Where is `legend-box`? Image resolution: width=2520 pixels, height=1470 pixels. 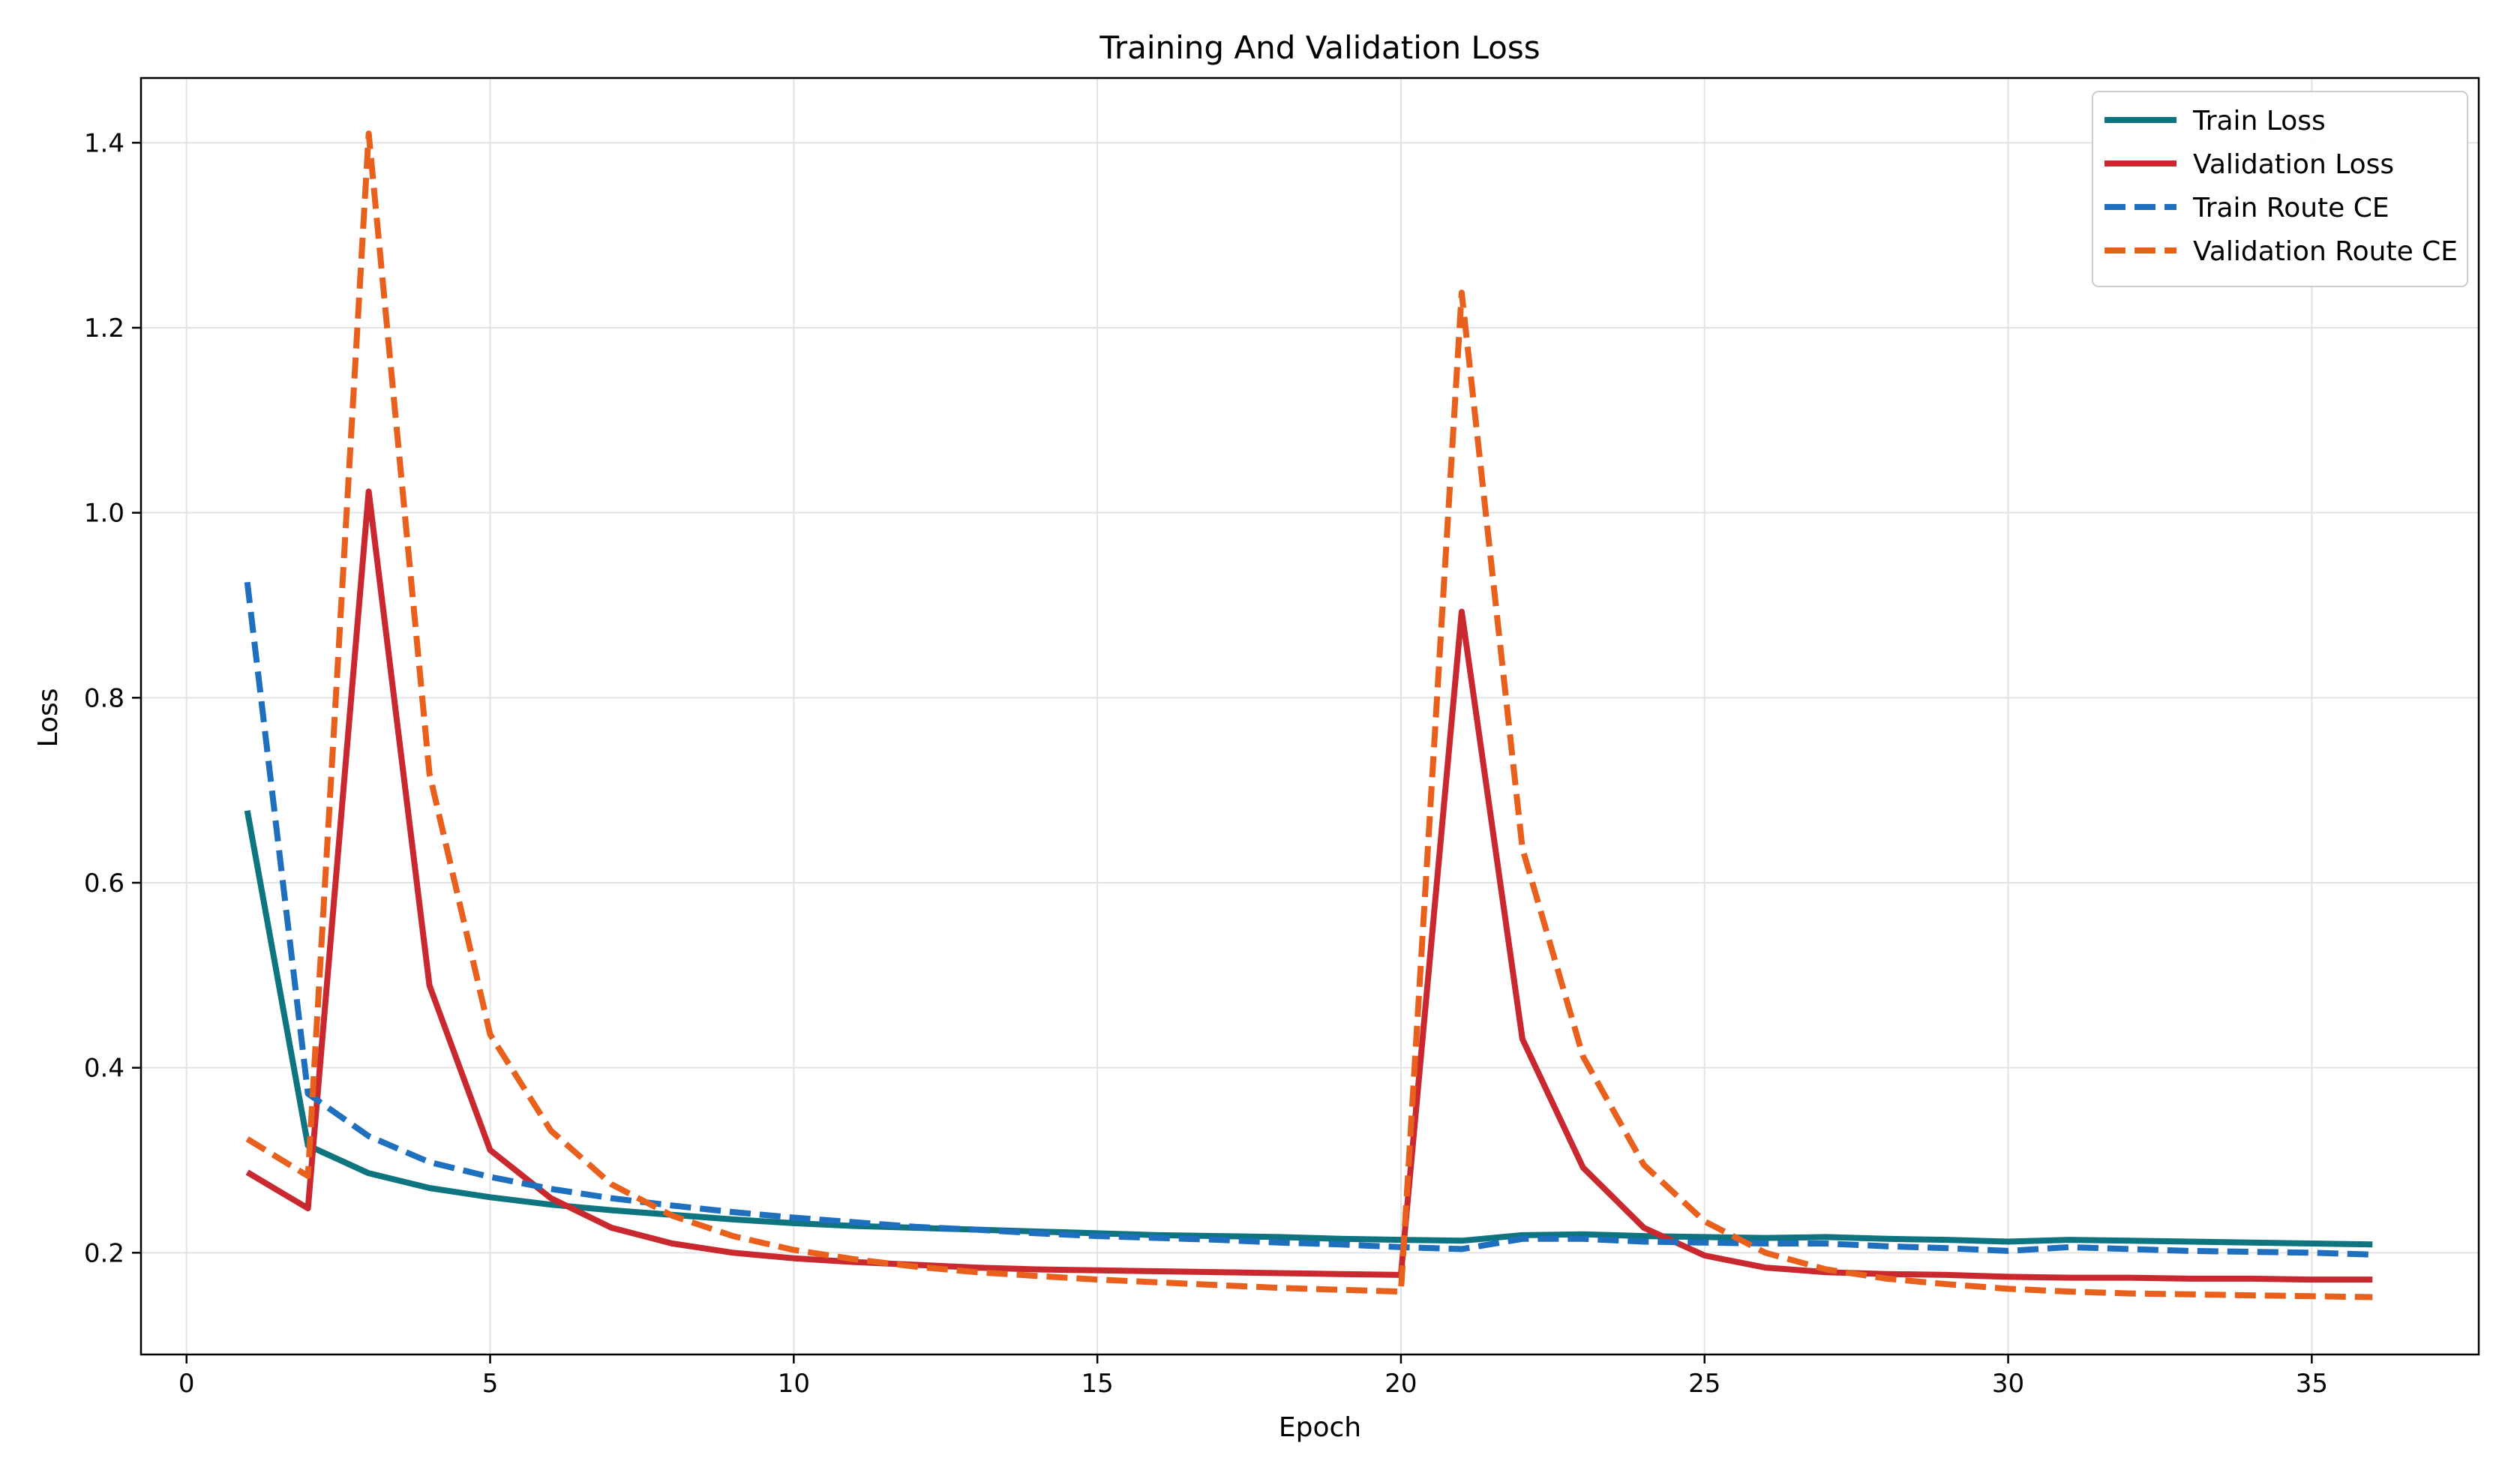 legend-box is located at coordinates (2280, 189).